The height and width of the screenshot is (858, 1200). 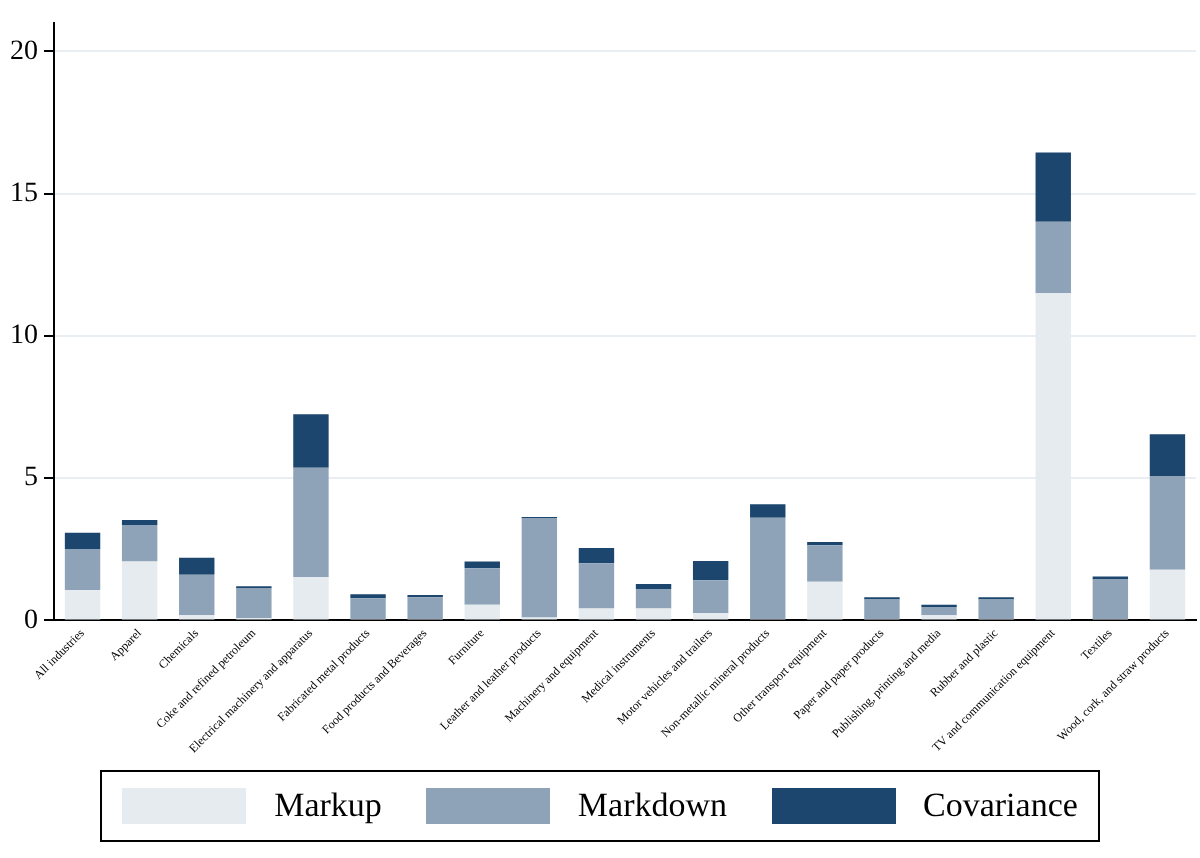 What do you see at coordinates (31, 478) in the screenshot?
I see `y-tick-label: 5` at bounding box center [31, 478].